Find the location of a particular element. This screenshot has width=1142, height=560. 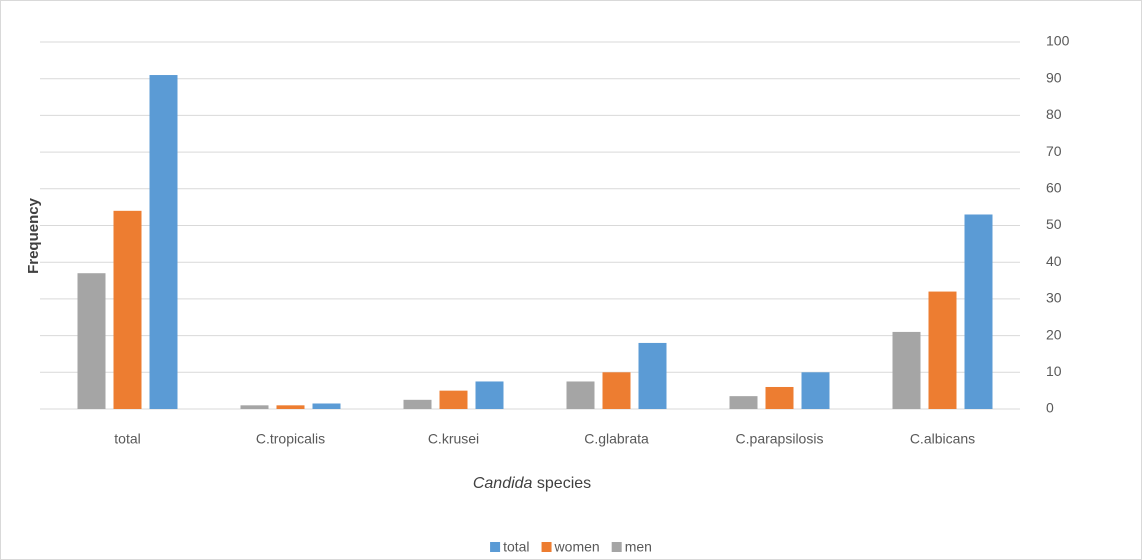

y-tick-label: 70 is located at coordinates (1054, 151).